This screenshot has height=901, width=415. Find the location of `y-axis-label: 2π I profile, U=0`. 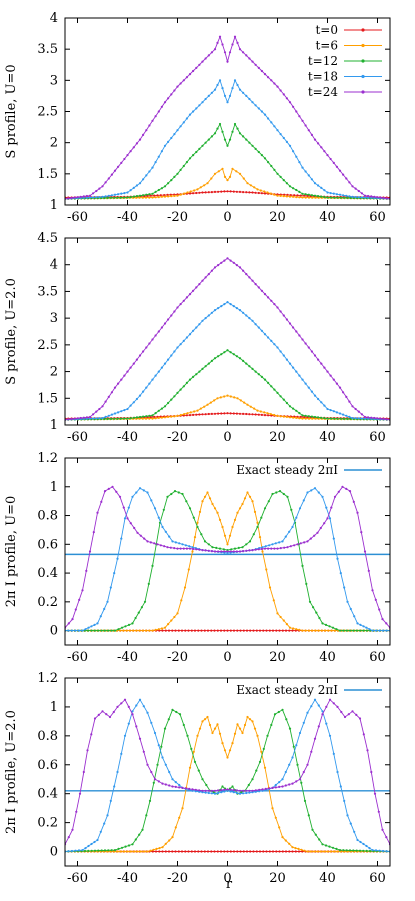

y-axis-label: 2π I profile, U=0 is located at coordinates (11, 551).